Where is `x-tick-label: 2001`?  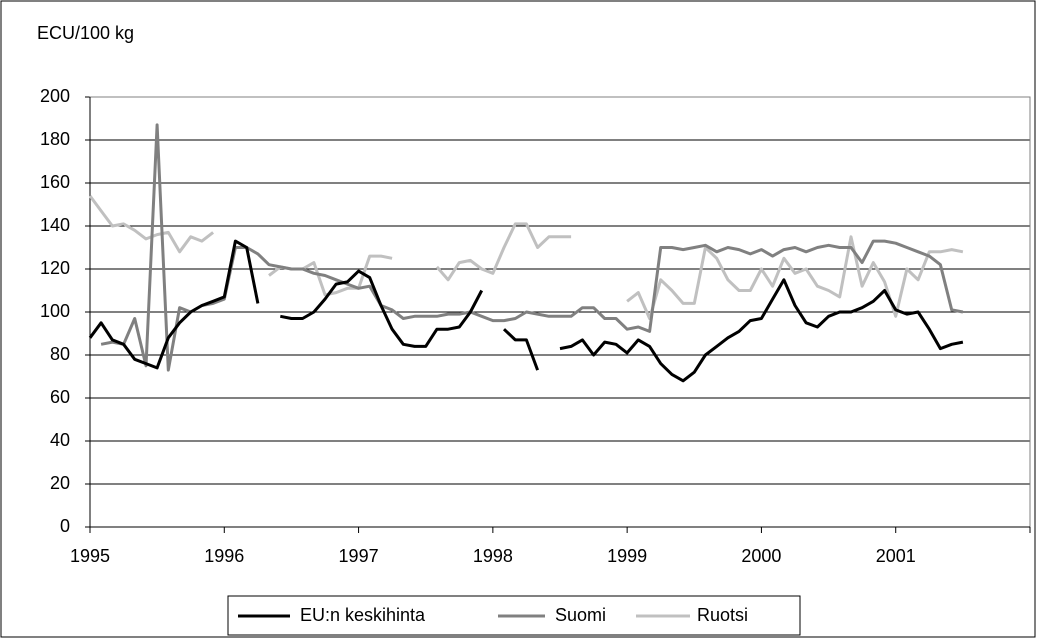 x-tick-label: 2001 is located at coordinates (896, 556).